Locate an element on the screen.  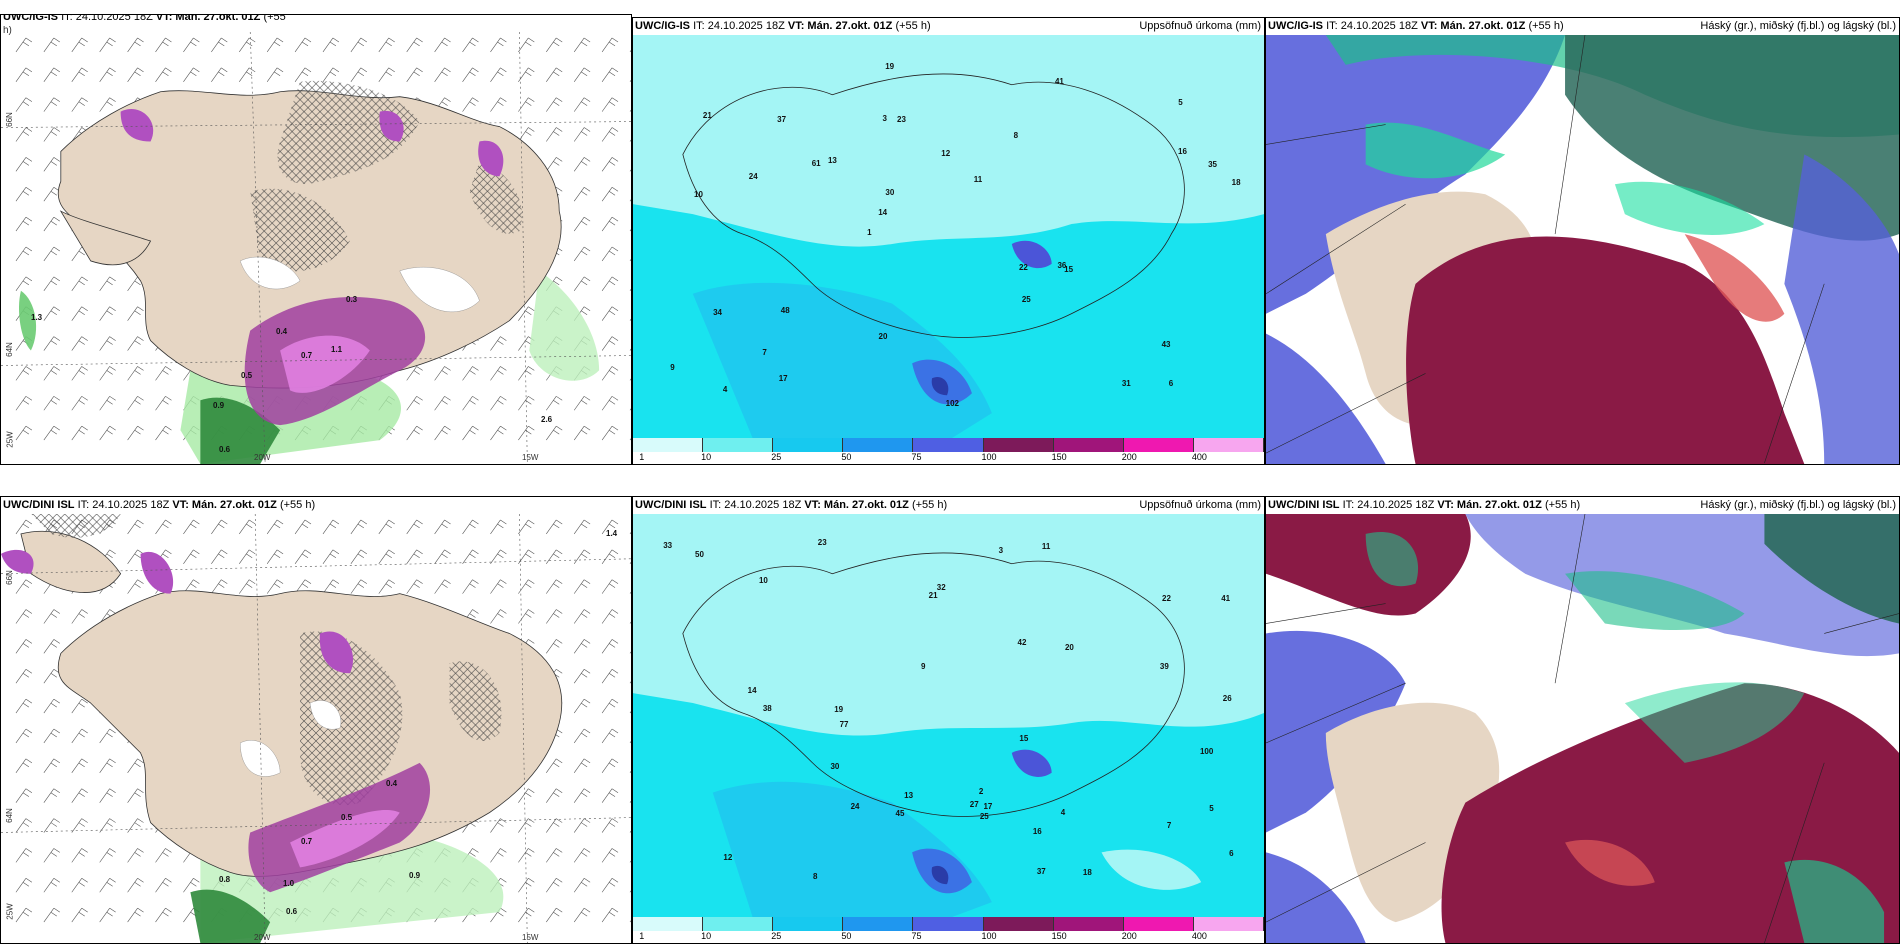
precip-value: 2.6 is located at coordinates (547, 419).